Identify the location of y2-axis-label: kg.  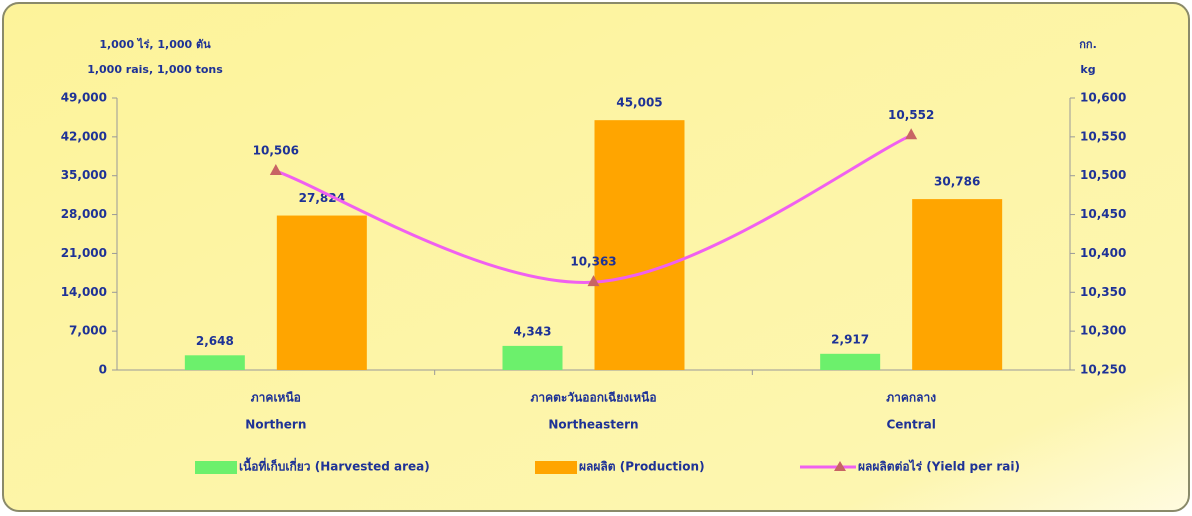
(1087, 69).